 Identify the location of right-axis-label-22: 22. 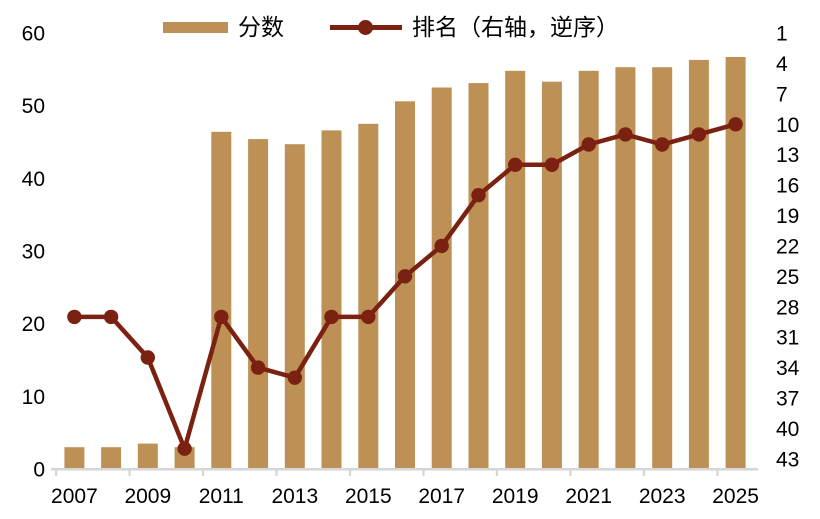
(787, 246).